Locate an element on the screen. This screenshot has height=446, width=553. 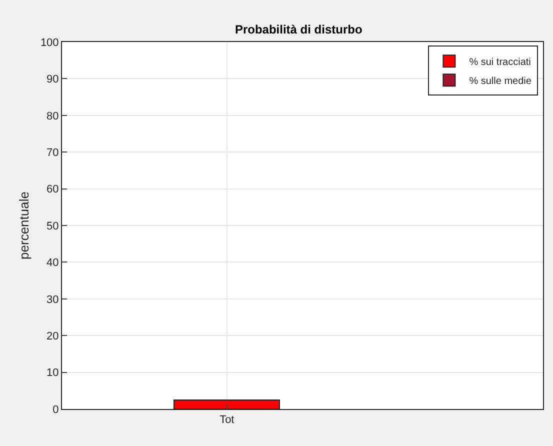
y-tick-label: 10 is located at coordinates (52, 373).